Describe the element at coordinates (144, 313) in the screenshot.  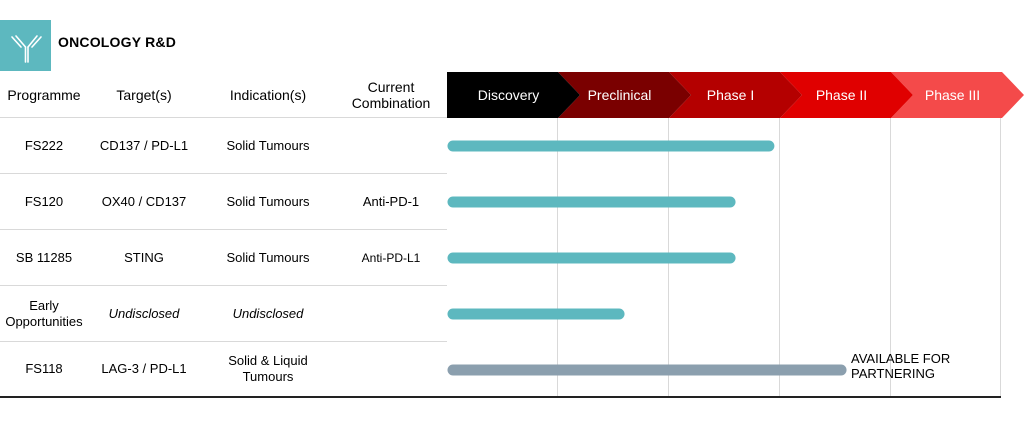
I see `target-cell: Undisclosed` at that location.